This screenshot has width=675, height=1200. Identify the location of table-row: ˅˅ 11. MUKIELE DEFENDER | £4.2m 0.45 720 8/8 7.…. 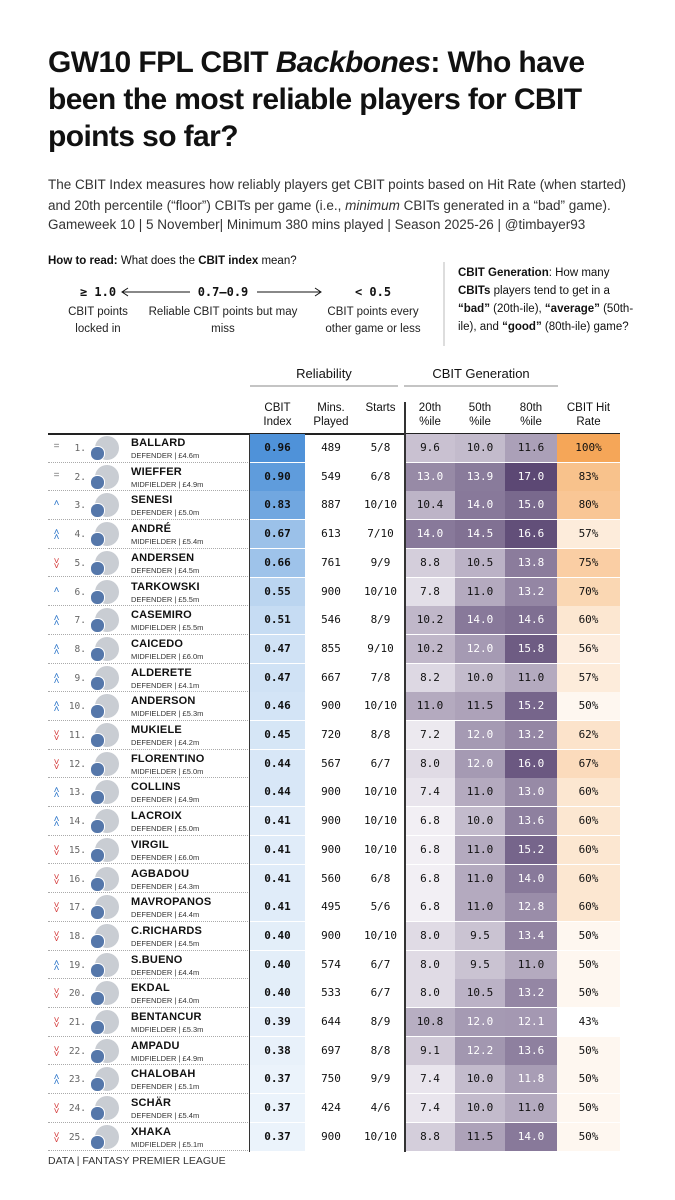
(337, 735).